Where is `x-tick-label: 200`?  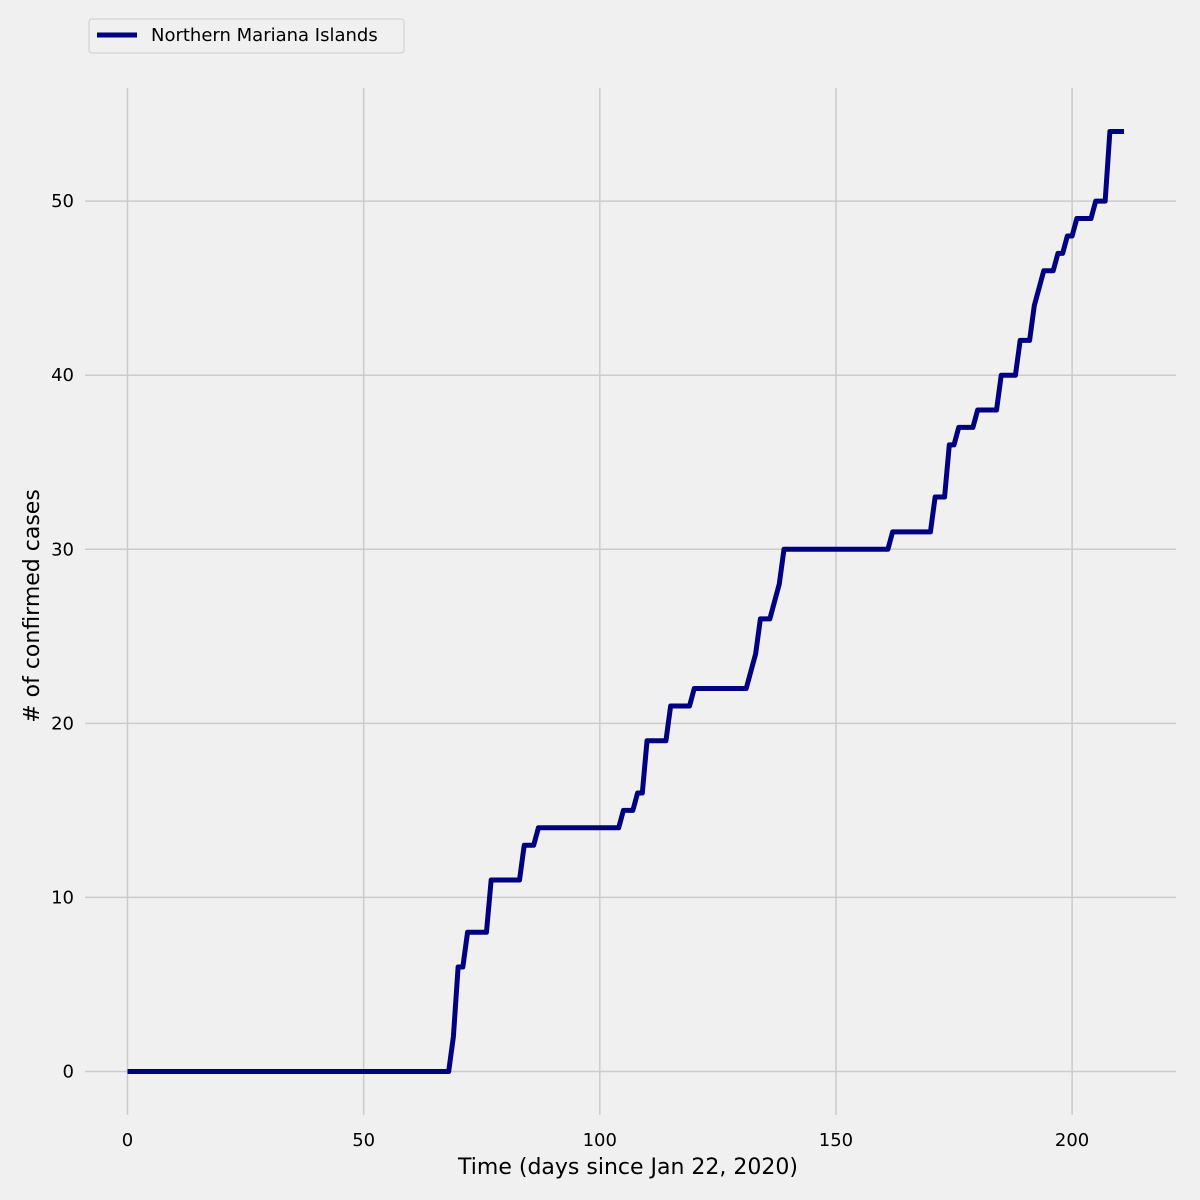 x-tick-label: 200 is located at coordinates (1072, 1140).